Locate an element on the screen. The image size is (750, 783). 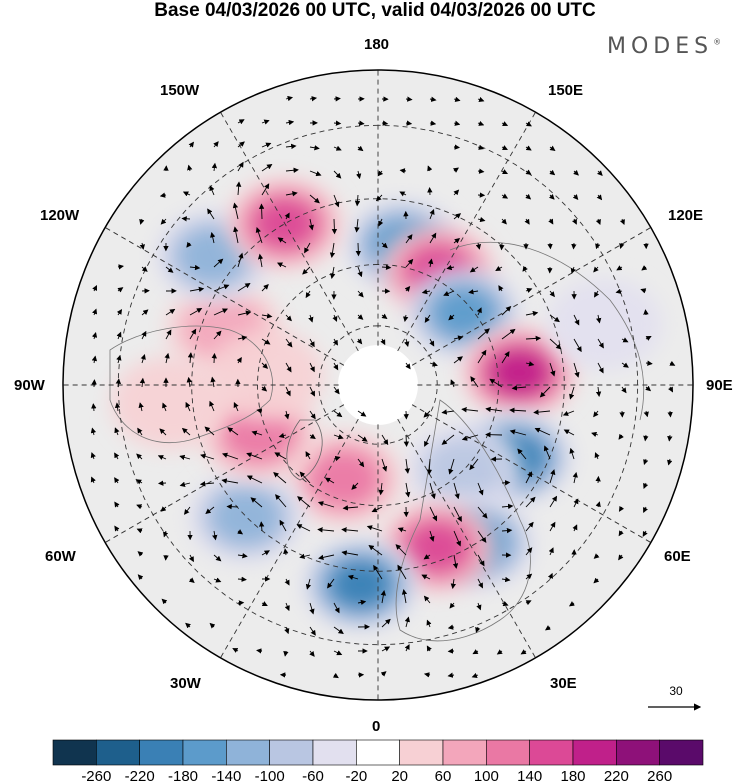
colorbar-tick-label: 20 is located at coordinates (399, 775).